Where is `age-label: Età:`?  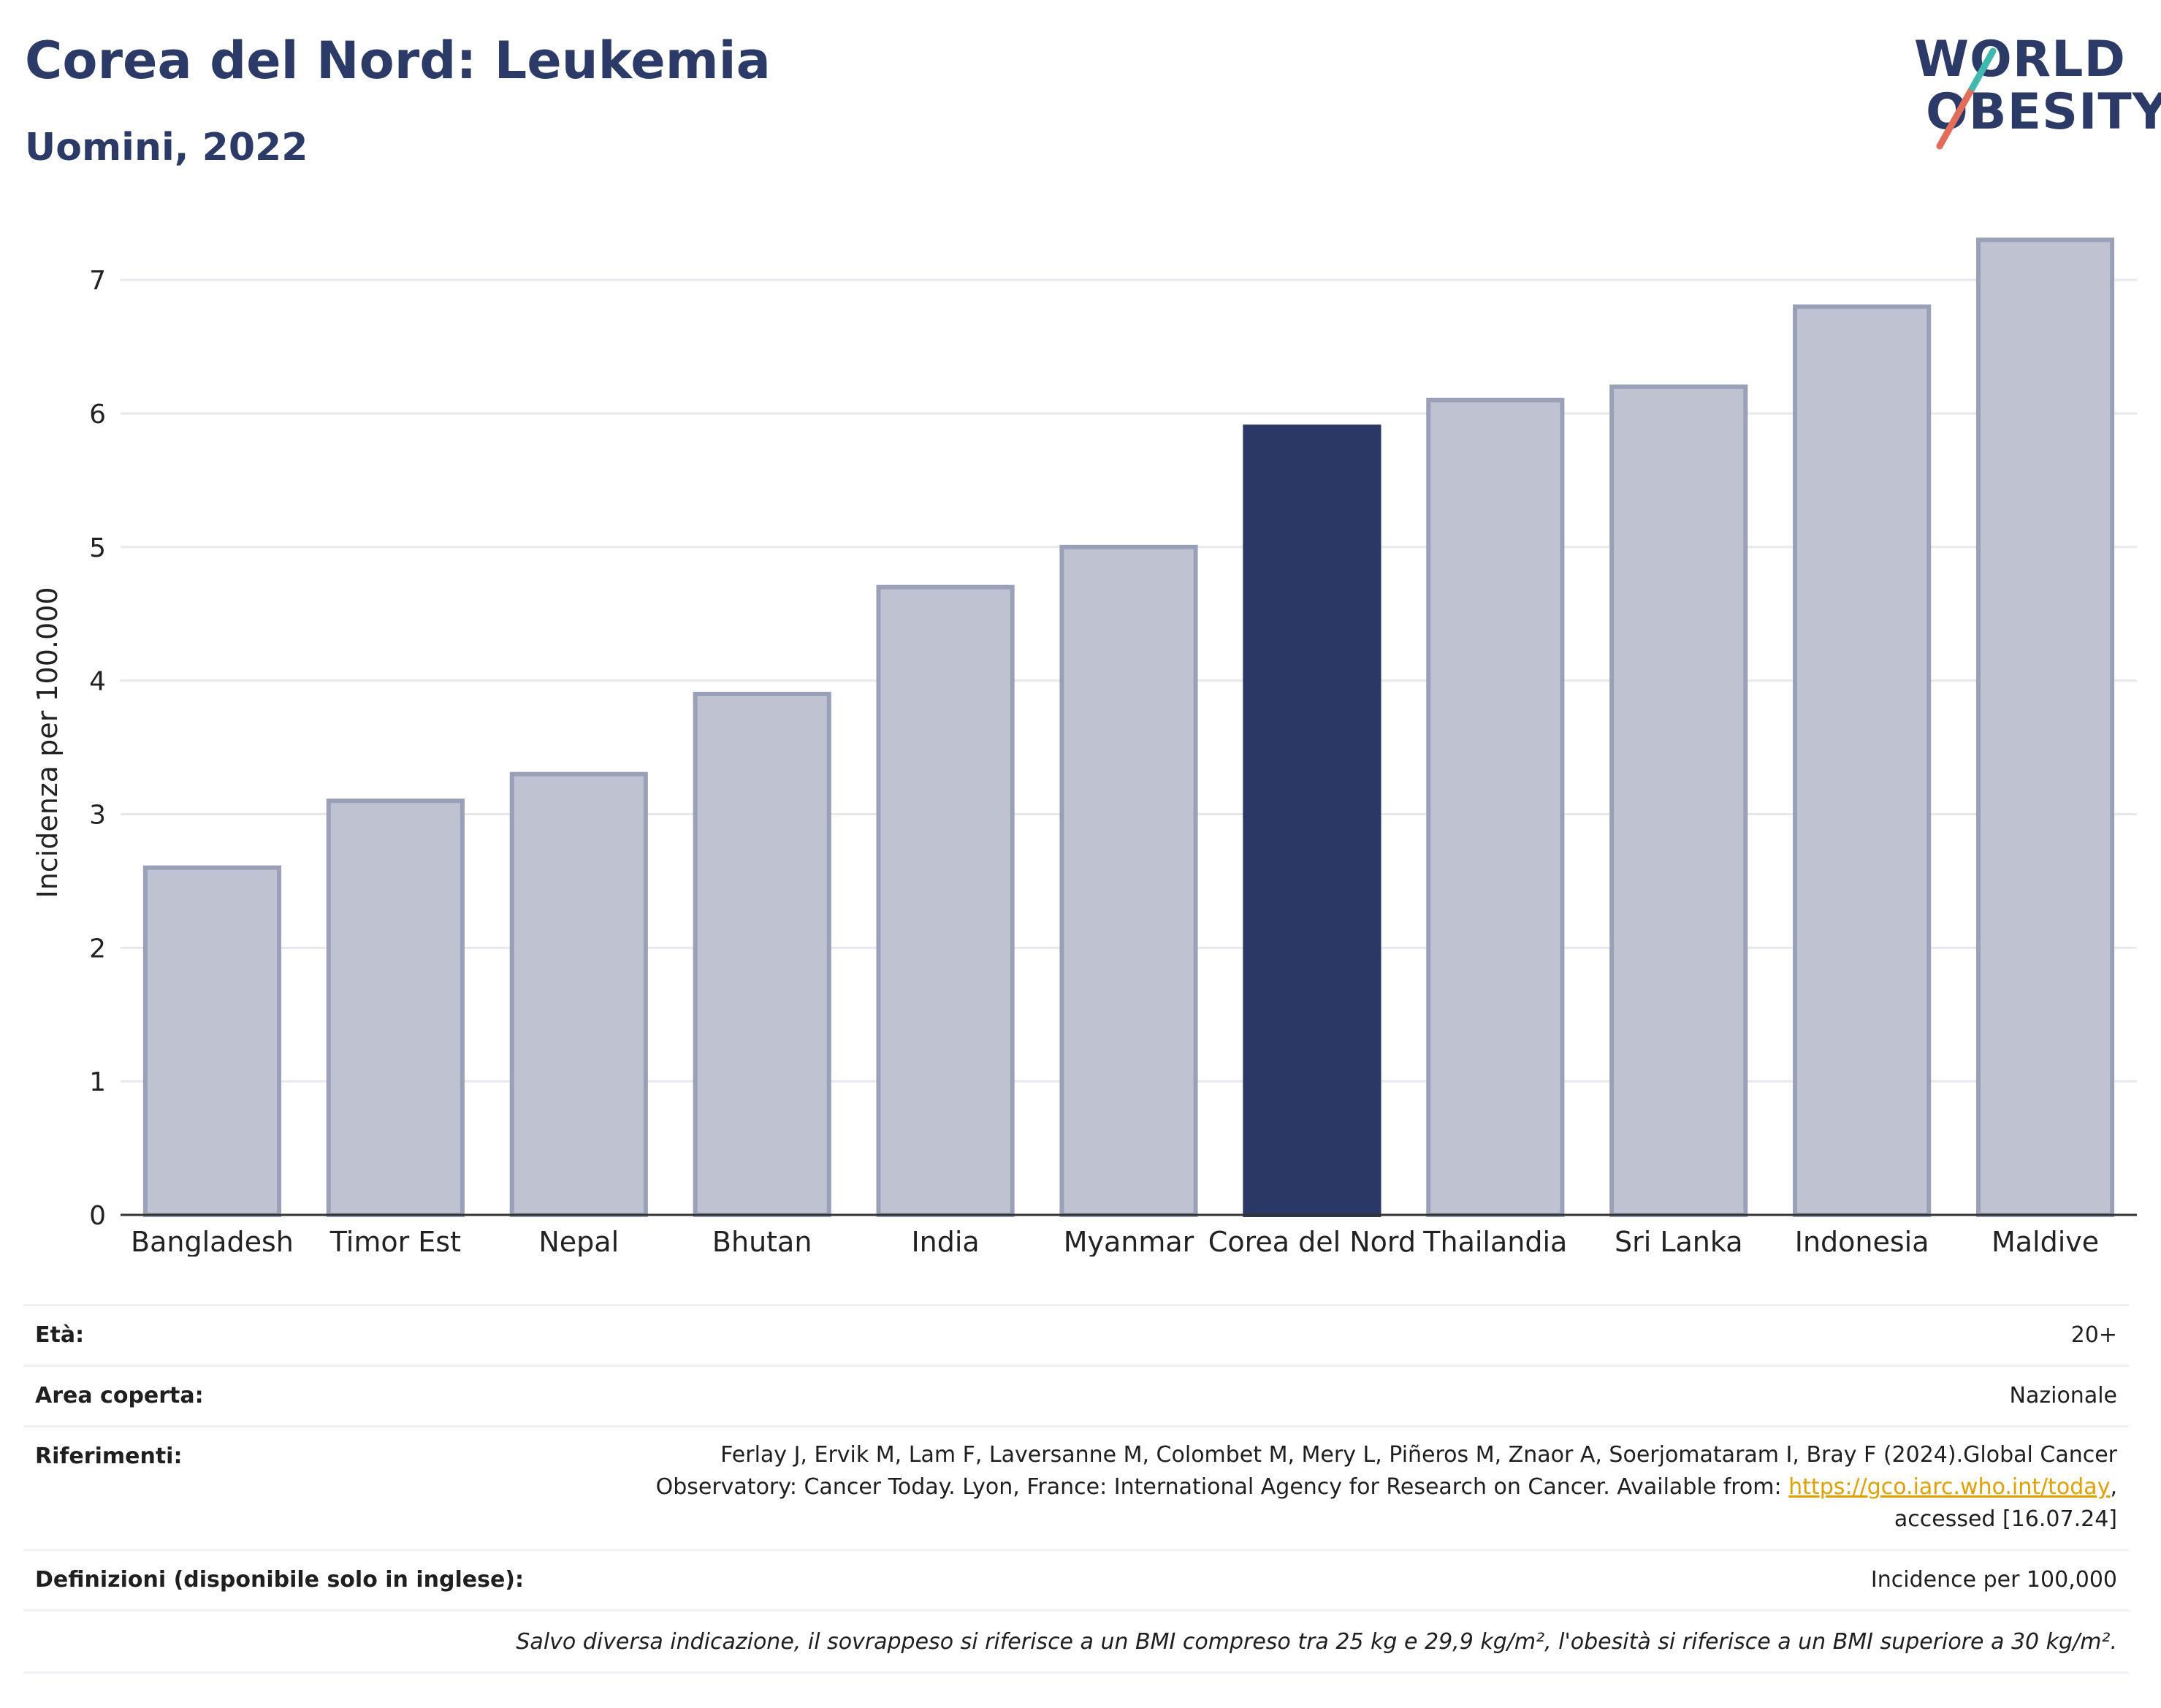 age-label: Età: is located at coordinates (60, 1335).